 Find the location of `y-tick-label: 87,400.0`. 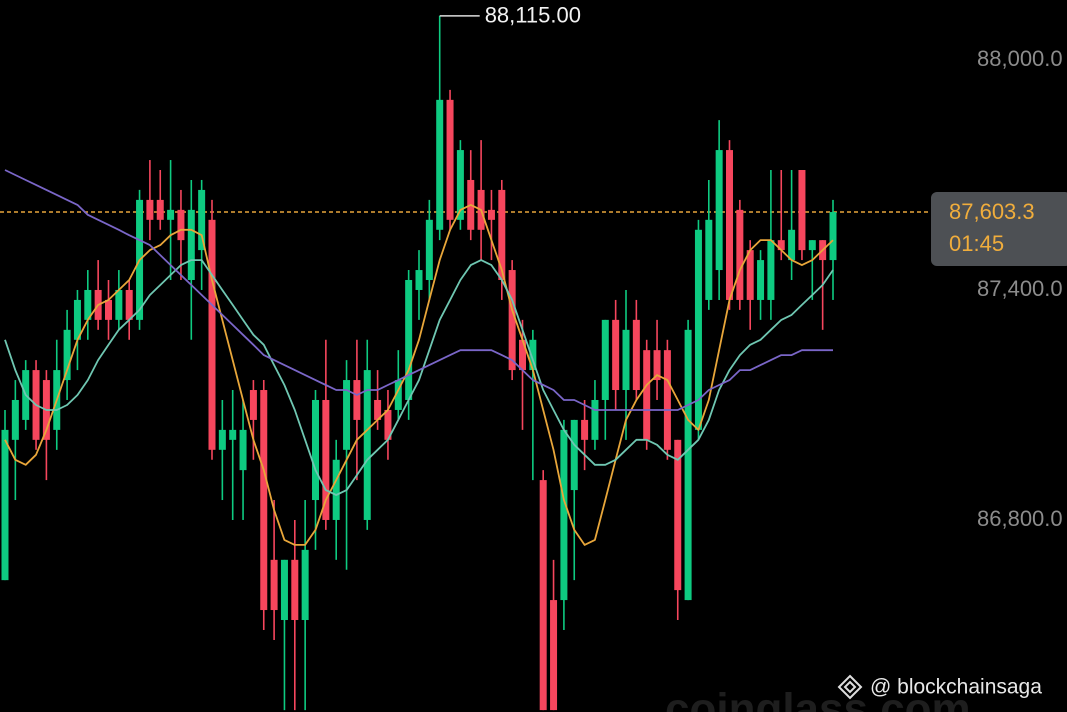

y-tick-label: 87,400.0 is located at coordinates (1020, 288).